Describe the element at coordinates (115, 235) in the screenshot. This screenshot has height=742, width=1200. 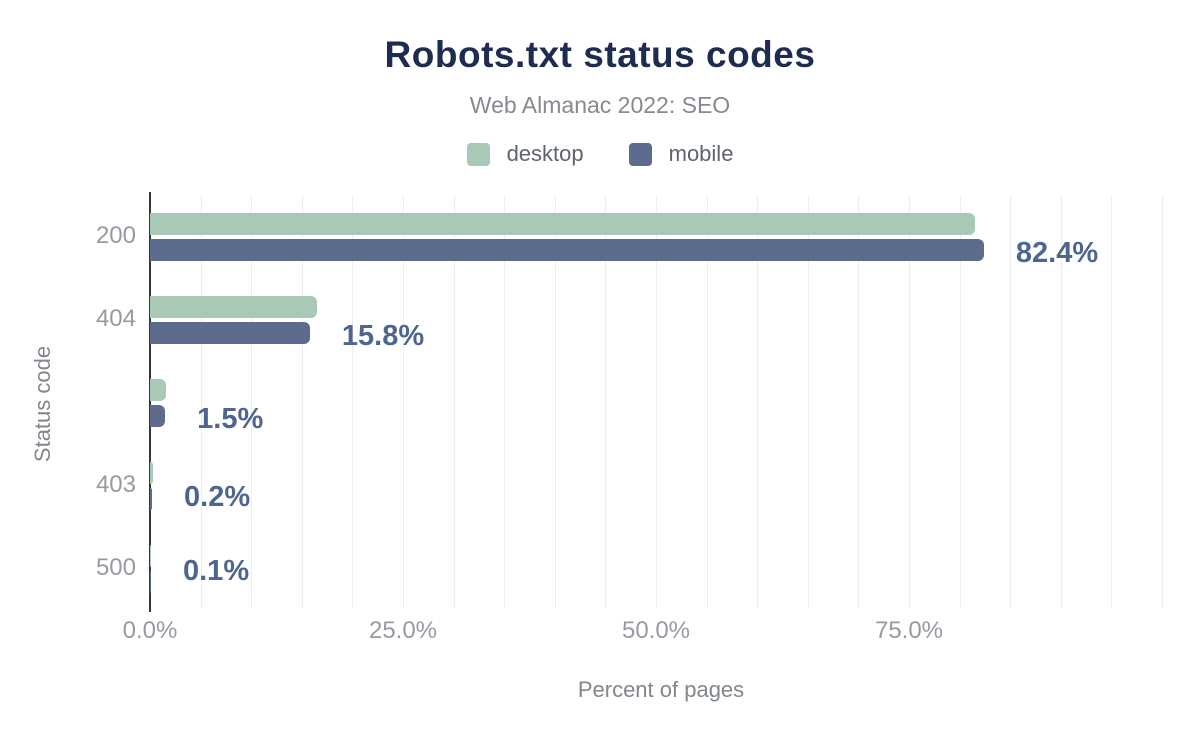
I see `category-label-200: 200` at that location.